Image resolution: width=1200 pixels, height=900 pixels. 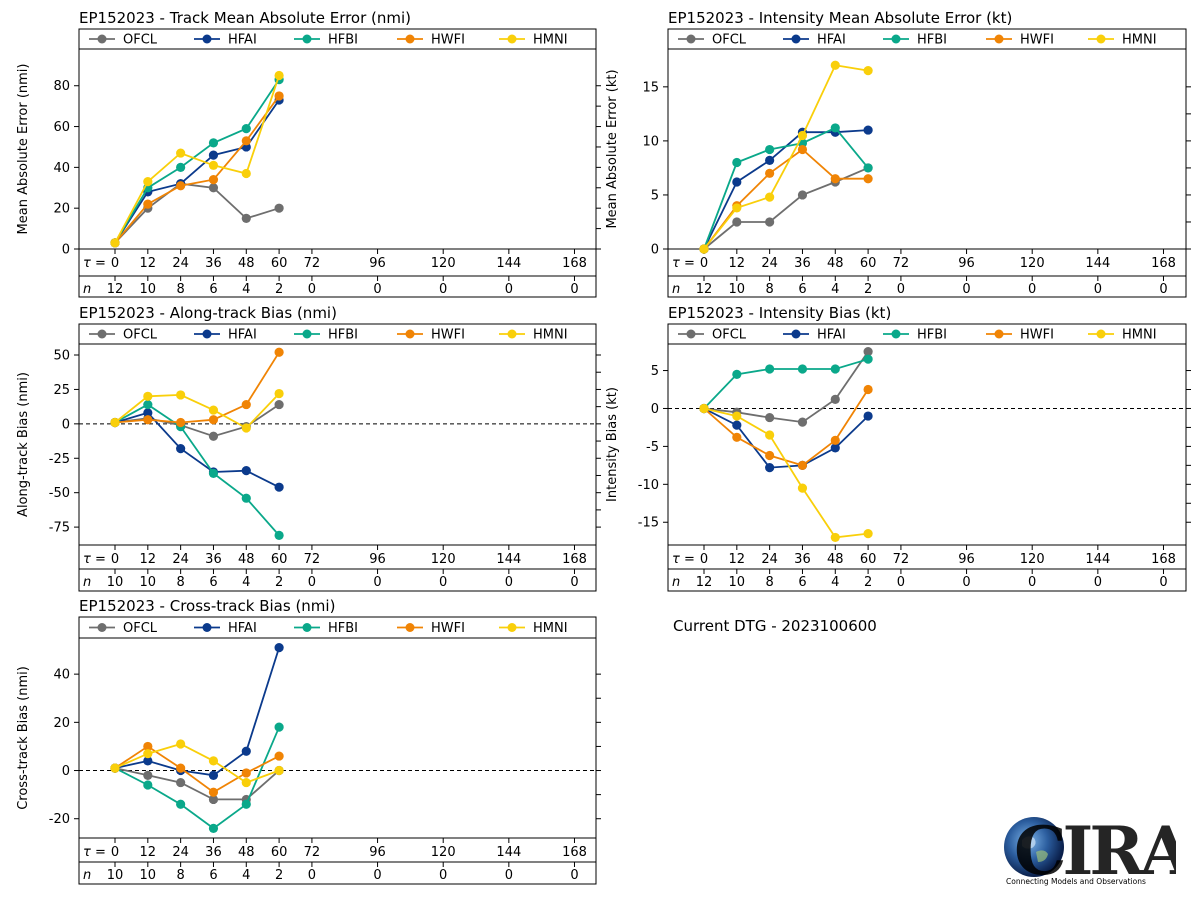 I want to click on n-count-label: 8, so click(x=180, y=289).